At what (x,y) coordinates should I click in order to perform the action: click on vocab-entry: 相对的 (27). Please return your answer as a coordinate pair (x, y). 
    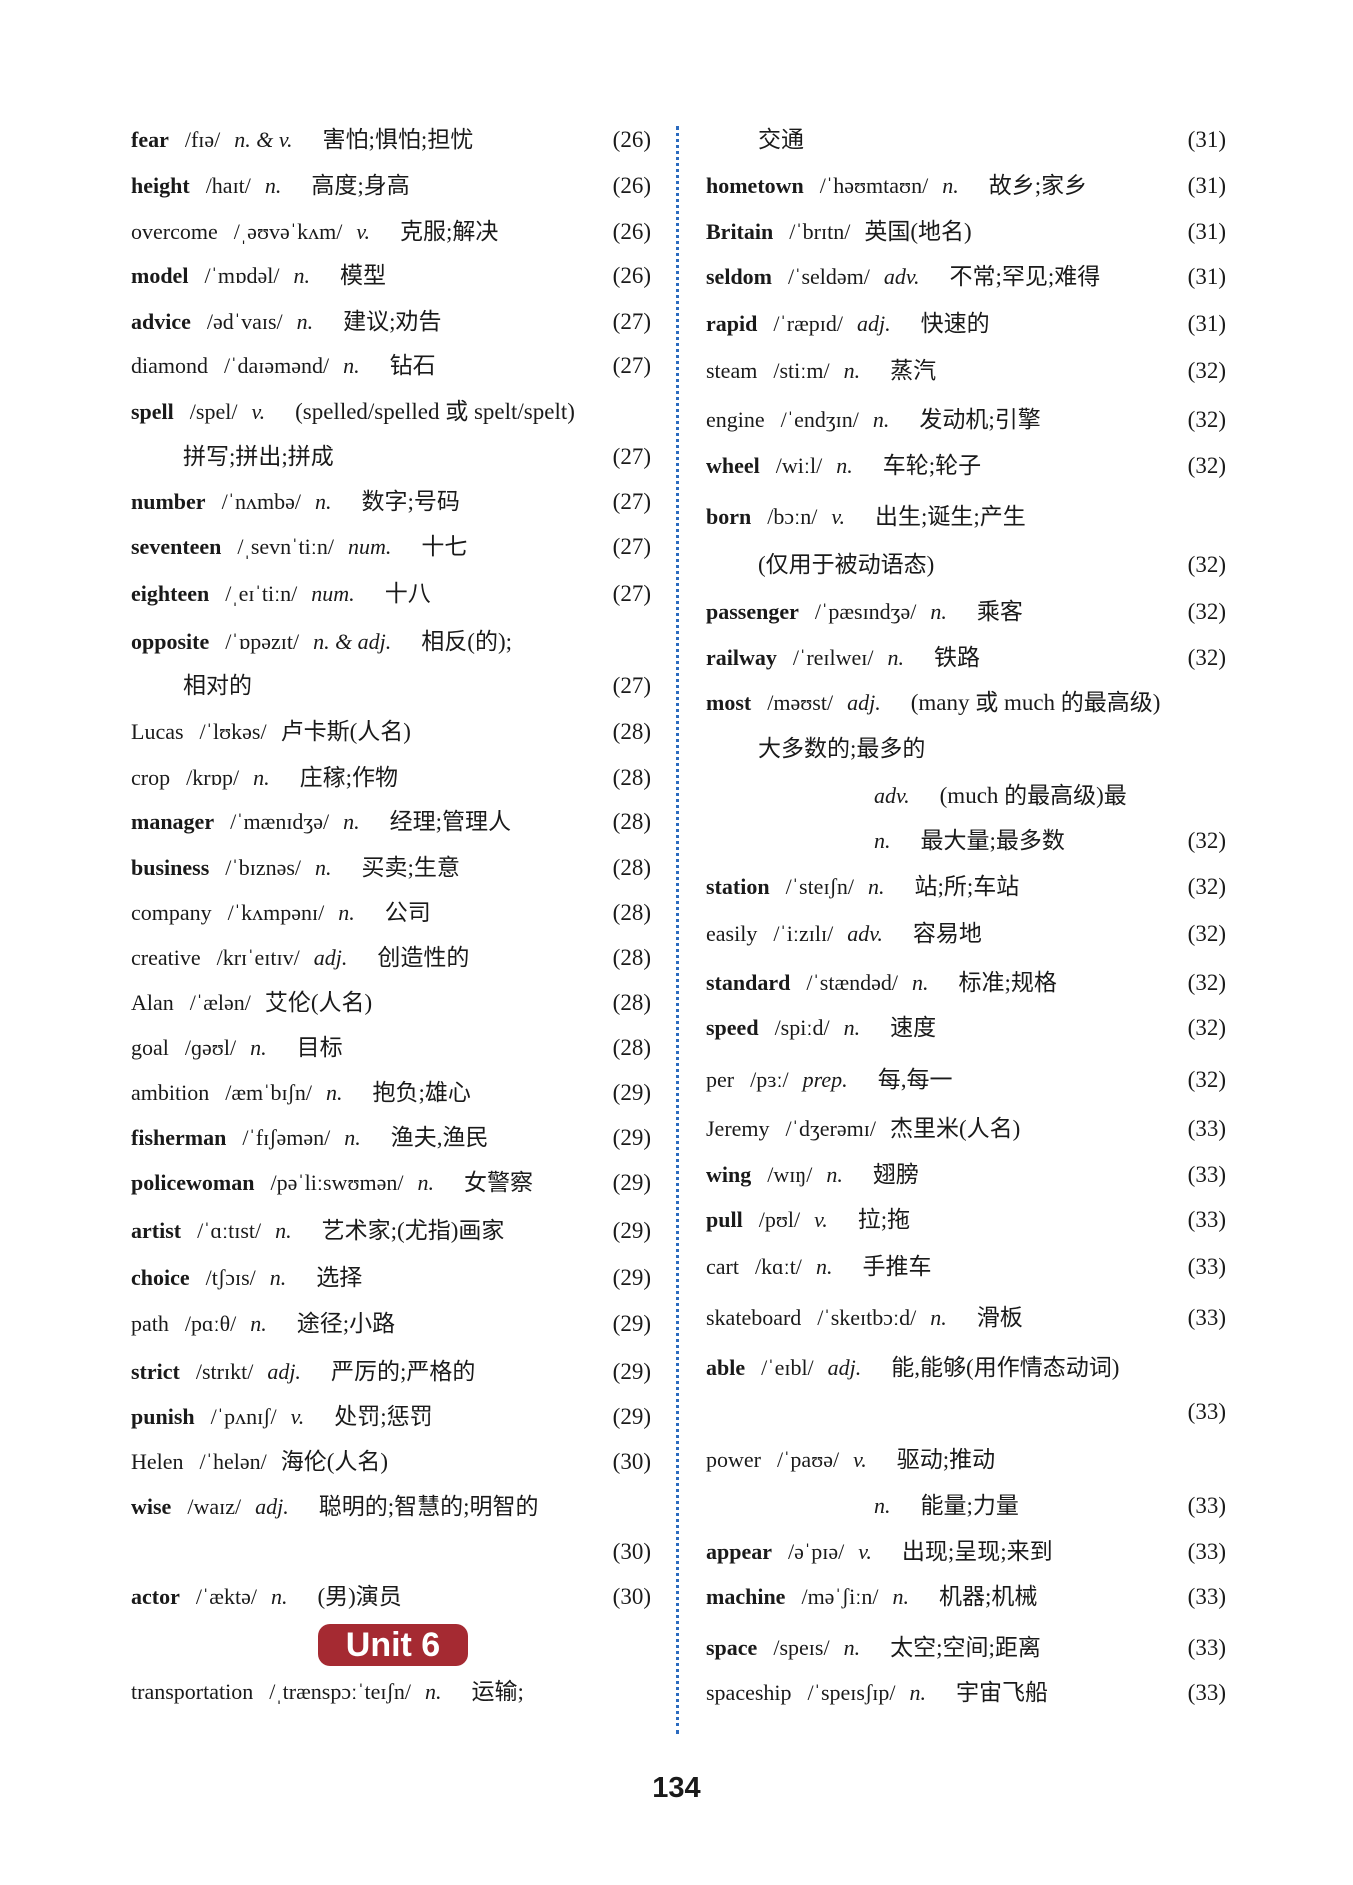
    Looking at the image, I should click on (391, 686).